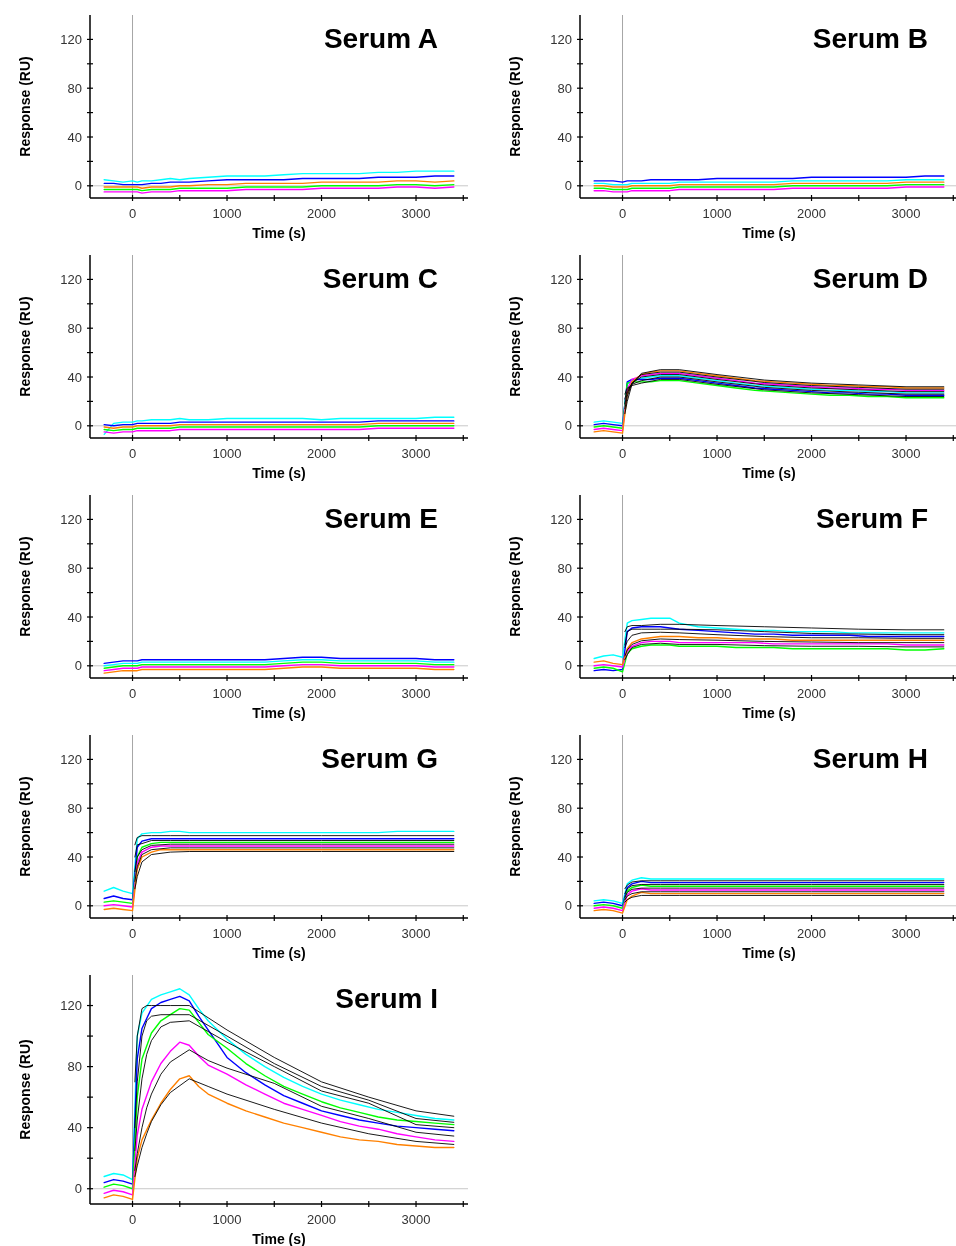 The width and height of the screenshot is (956, 1246). I want to click on chart-title: Serum A, so click(380, 38).